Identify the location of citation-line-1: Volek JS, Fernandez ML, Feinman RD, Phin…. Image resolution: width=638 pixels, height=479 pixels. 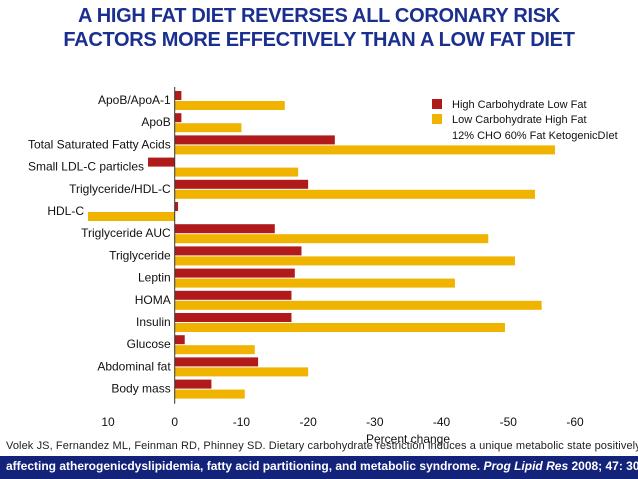
(322, 446).